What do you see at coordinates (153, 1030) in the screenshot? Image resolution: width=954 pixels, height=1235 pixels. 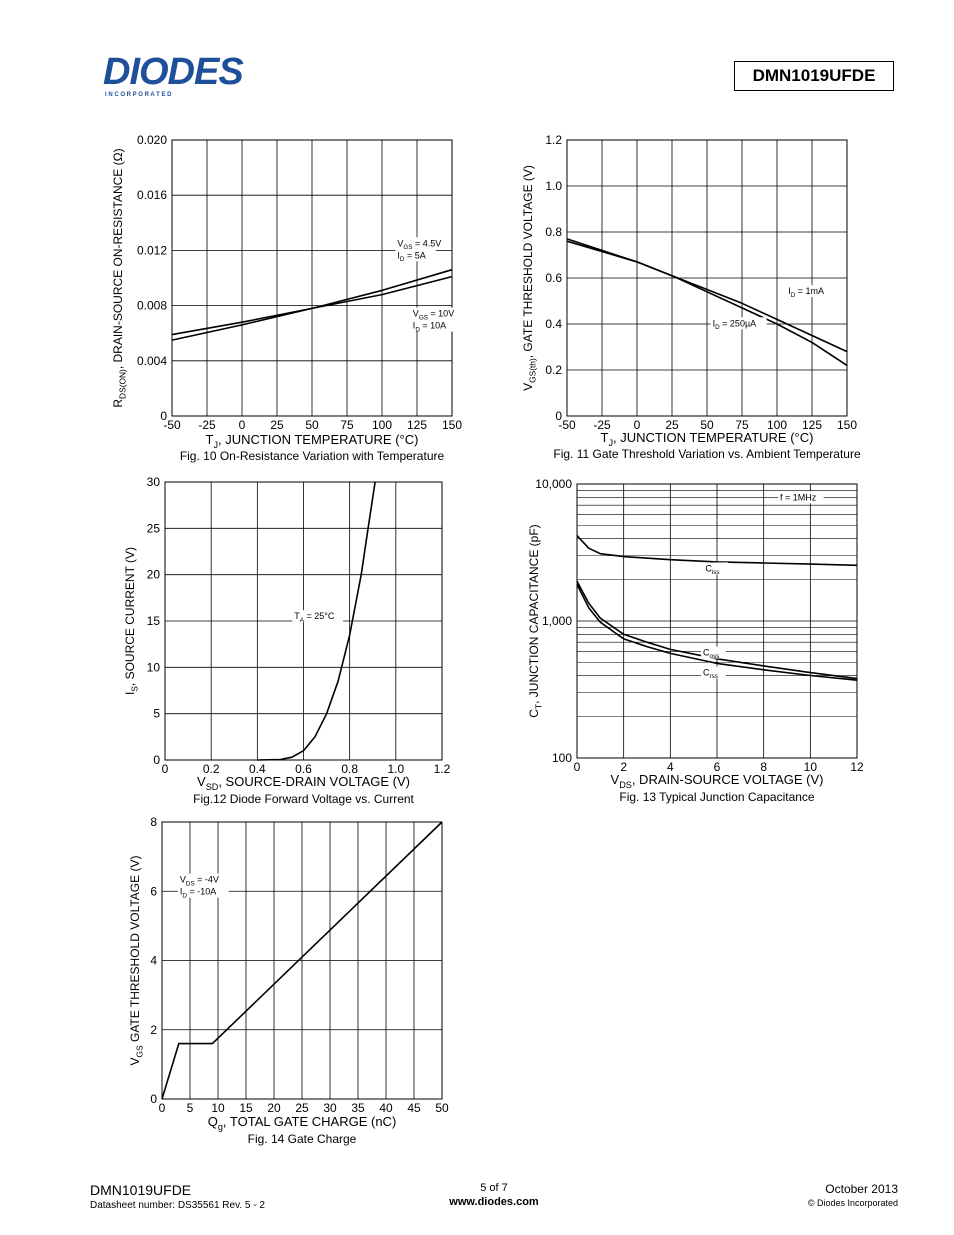 I see `y-tick-label: 2` at bounding box center [153, 1030].